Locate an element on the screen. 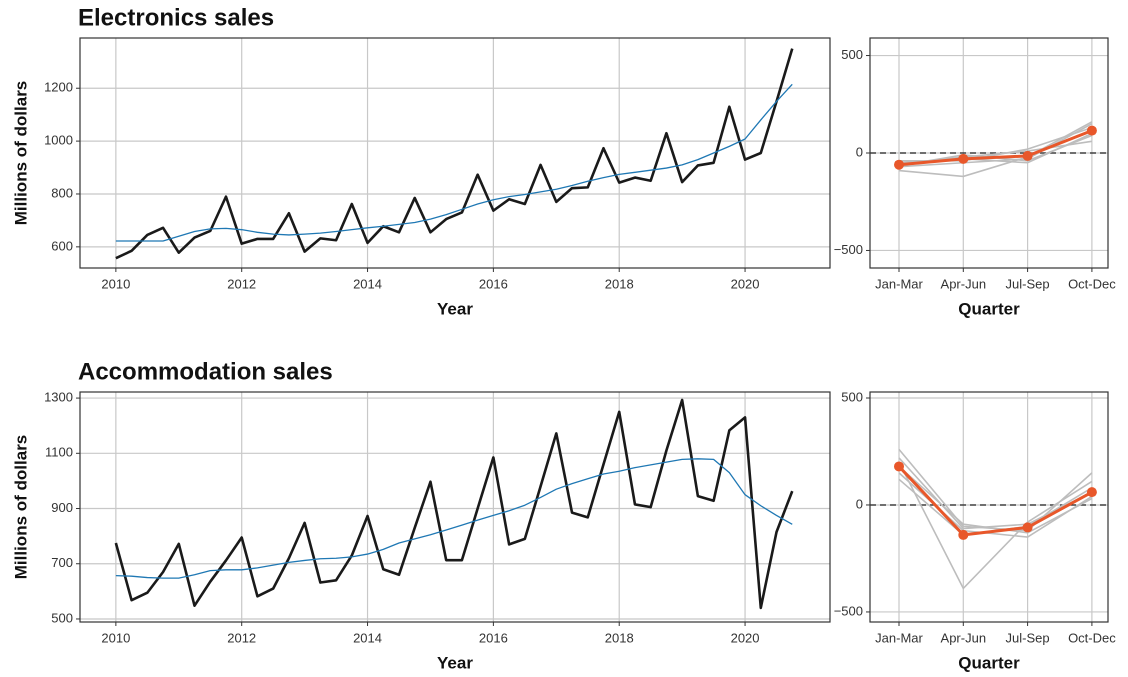 The height and width of the screenshot is (677, 1128). y-tick-label: 1000 is located at coordinates (58, 140).